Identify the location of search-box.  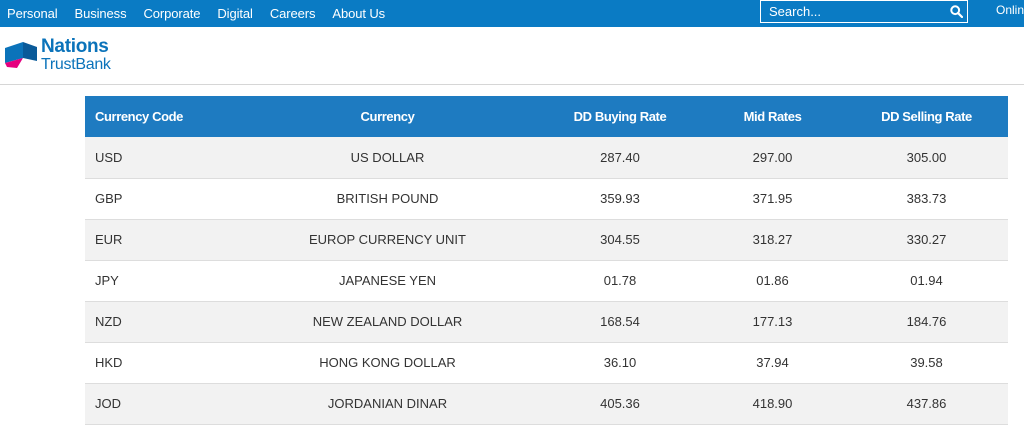
(864, 11).